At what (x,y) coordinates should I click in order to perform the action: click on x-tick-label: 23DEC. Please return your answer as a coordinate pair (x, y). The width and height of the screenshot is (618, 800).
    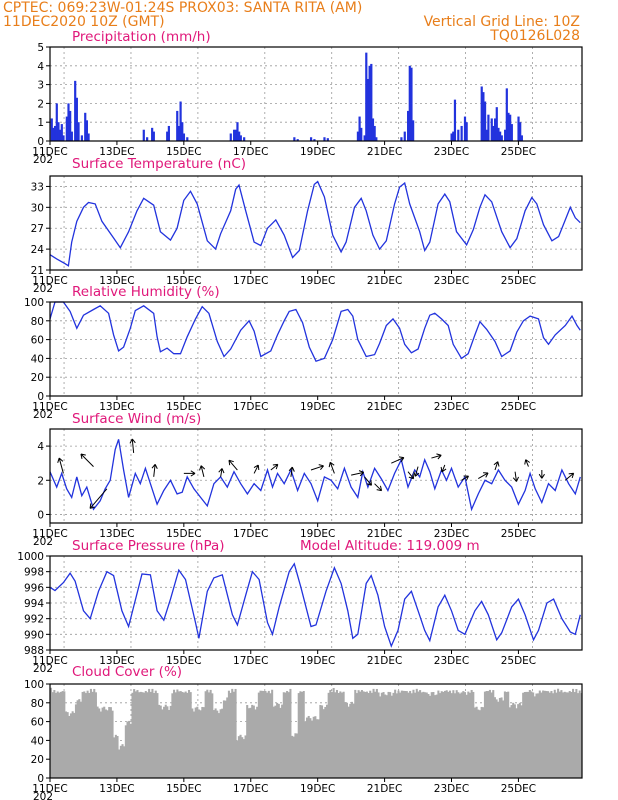
    Looking at the image, I should click on (451, 789).